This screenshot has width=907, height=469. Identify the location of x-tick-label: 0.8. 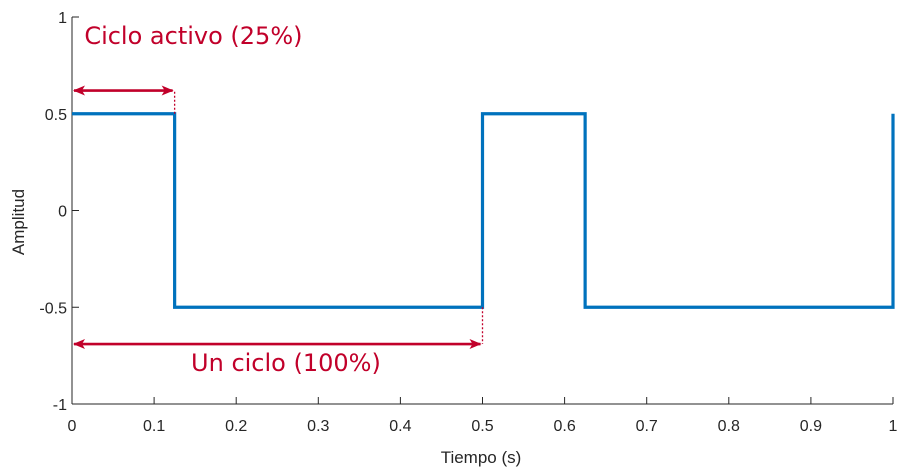
(729, 426).